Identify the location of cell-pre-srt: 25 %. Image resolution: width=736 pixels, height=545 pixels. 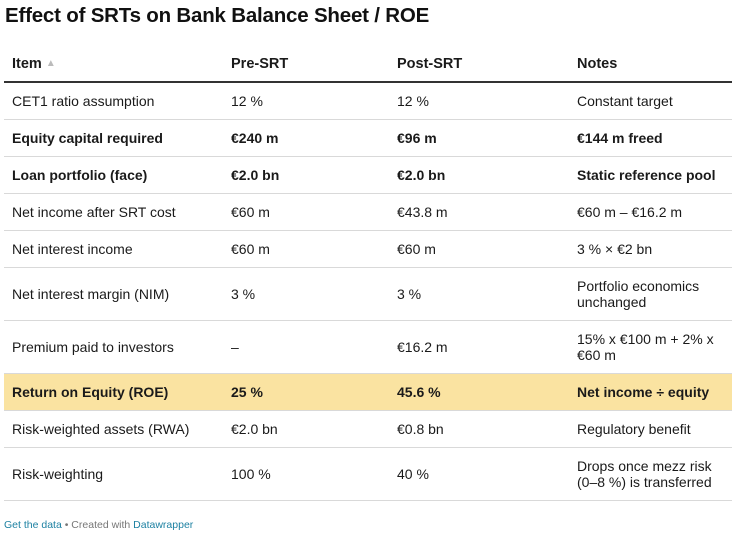
(247, 392).